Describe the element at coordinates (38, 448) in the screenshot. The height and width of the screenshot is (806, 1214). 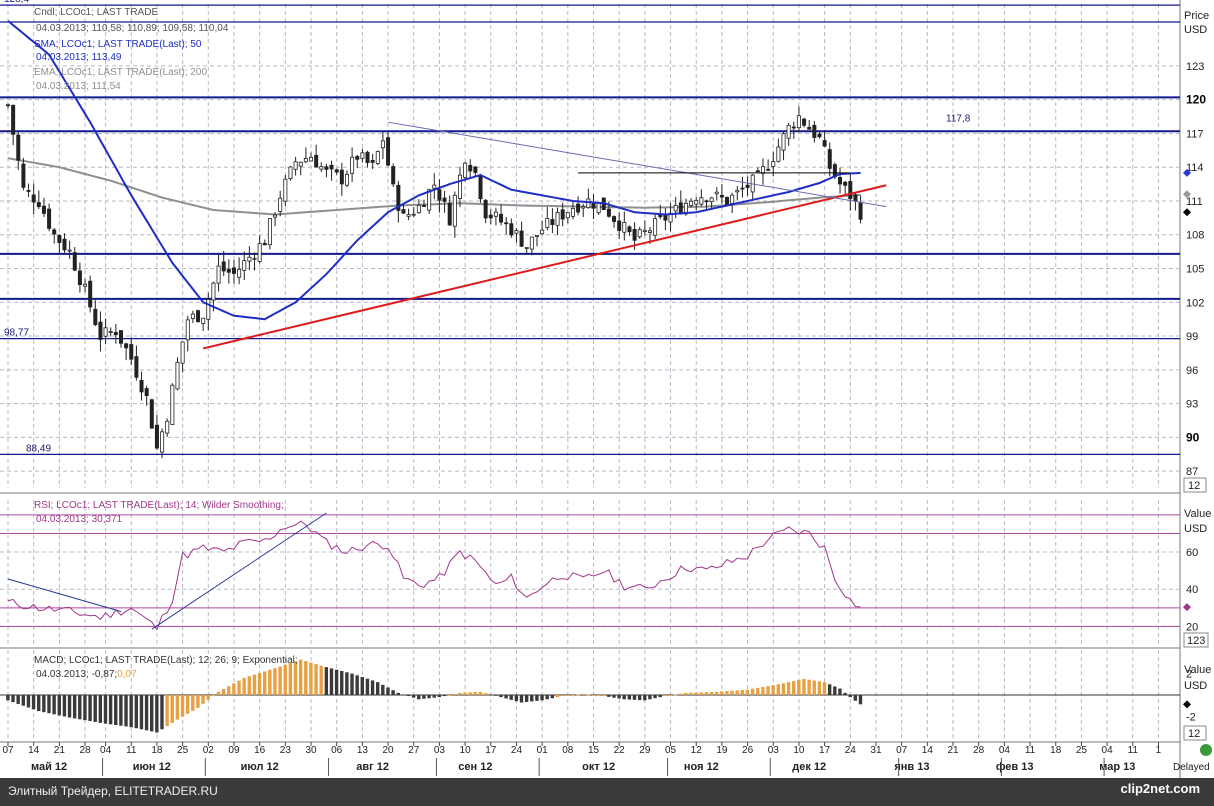
I see `level-label: 88,49` at that location.